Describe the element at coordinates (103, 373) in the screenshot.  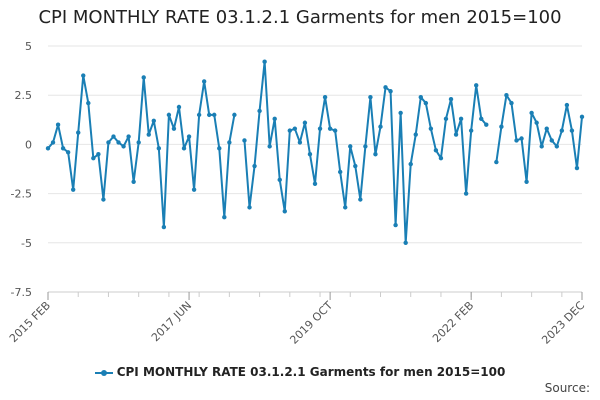
I see `legend-swatch-icon` at that location.